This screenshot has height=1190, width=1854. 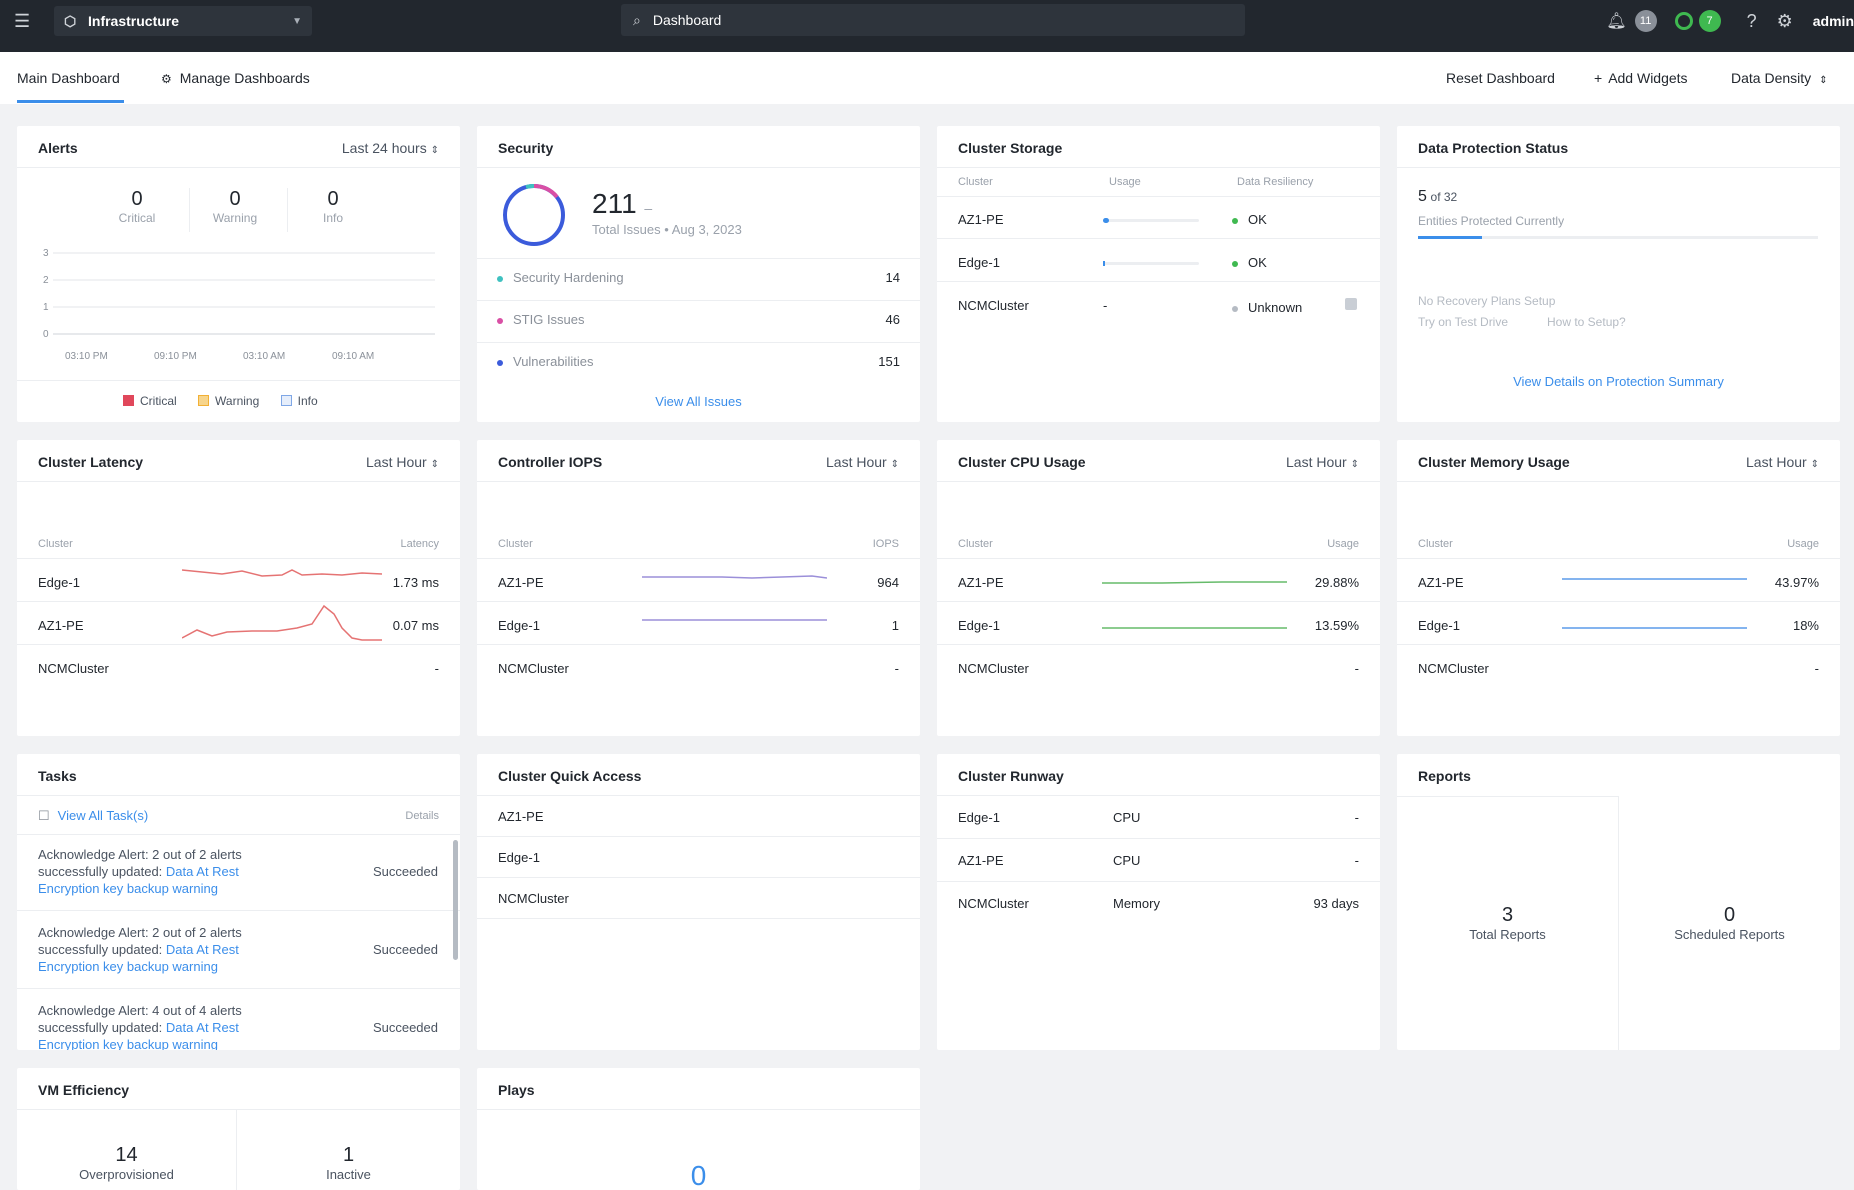 What do you see at coordinates (1351, 304) in the screenshot?
I see `info-icon` at bounding box center [1351, 304].